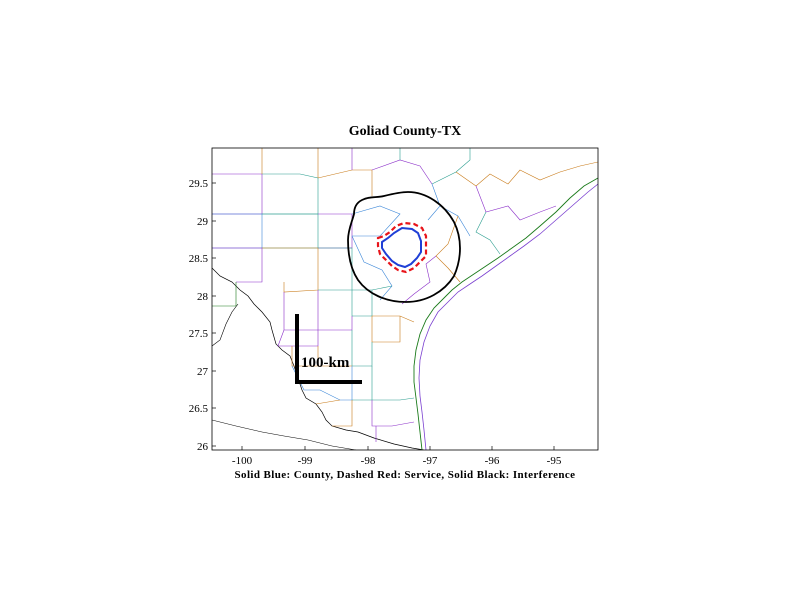 The image size is (792, 612). Describe the element at coordinates (492, 461) in the screenshot. I see `x-tick-label: -96` at that location.